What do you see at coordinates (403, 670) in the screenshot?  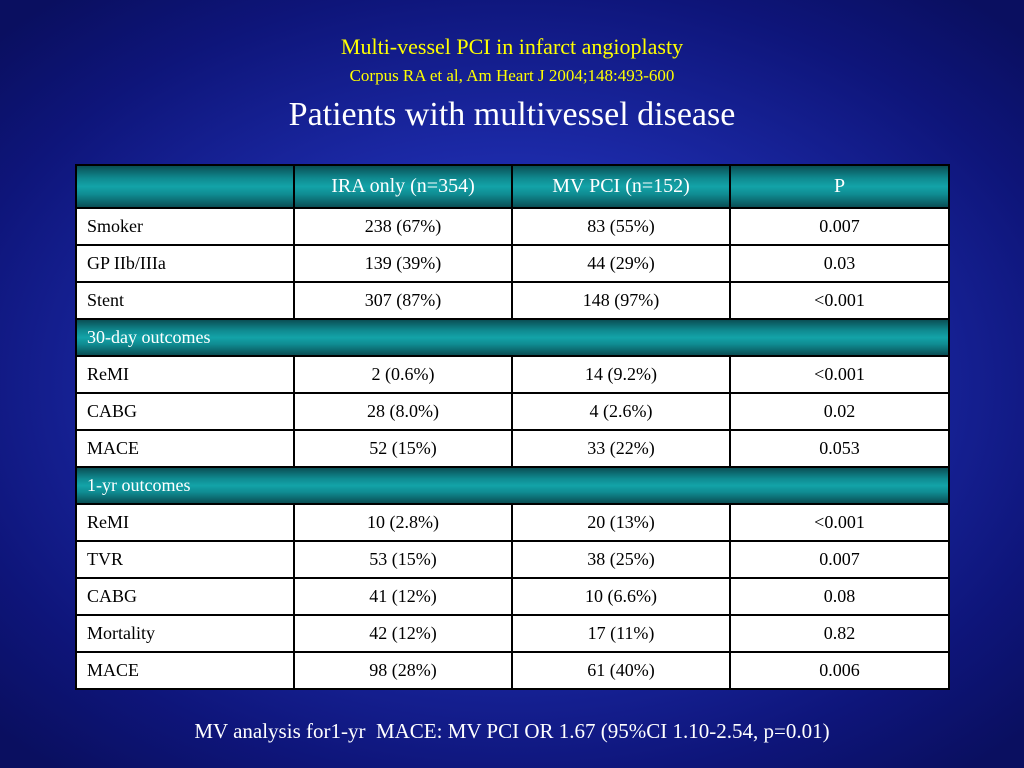 I see `cell-ira: 98 (28%)` at bounding box center [403, 670].